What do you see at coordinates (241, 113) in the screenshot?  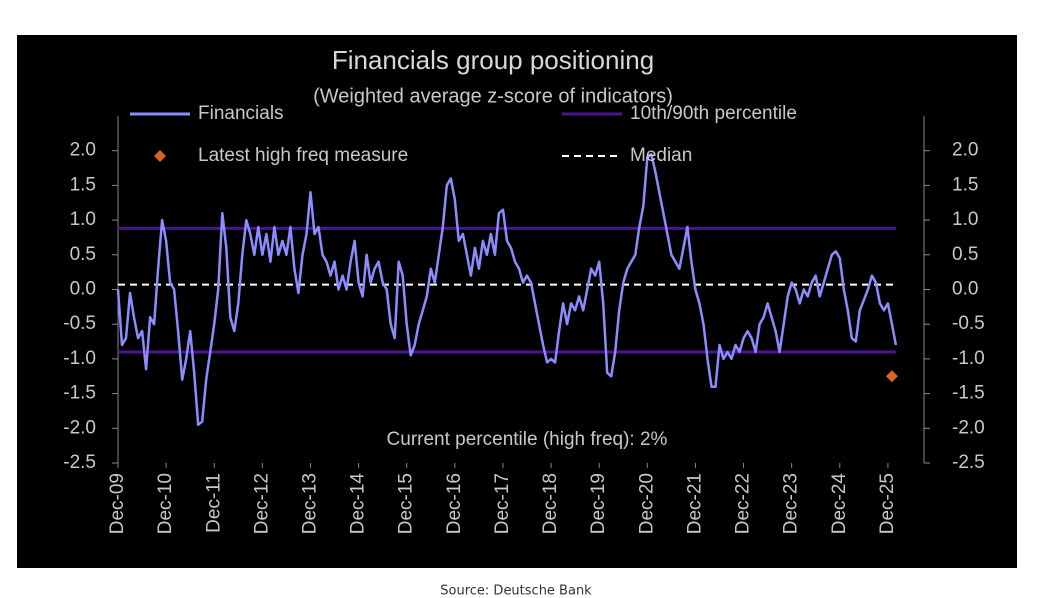 I see `legend-label: Financials` at bounding box center [241, 113].